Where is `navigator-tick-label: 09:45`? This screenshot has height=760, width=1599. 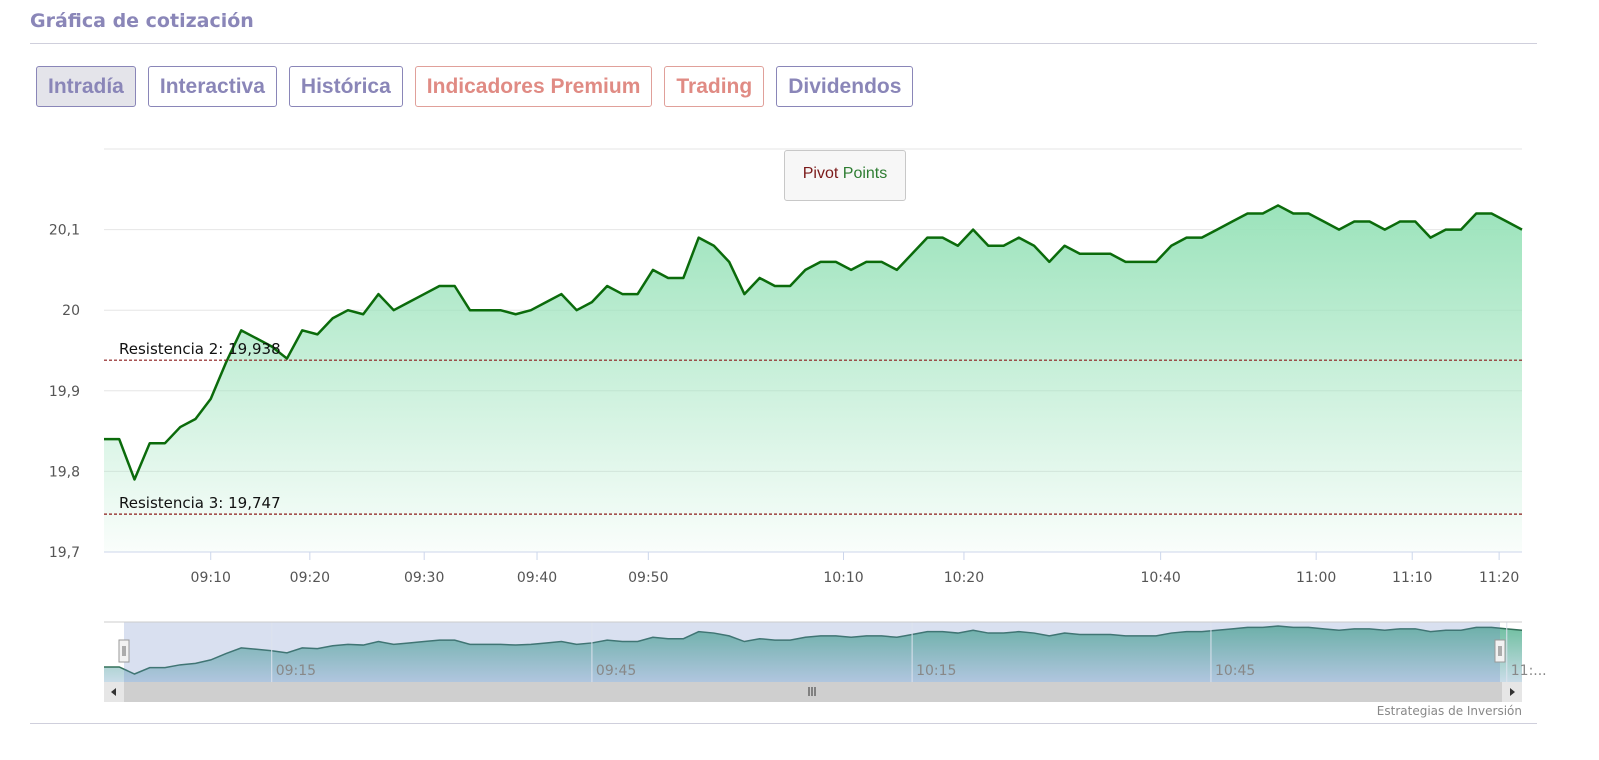 navigator-tick-label: 09:45 is located at coordinates (616, 671).